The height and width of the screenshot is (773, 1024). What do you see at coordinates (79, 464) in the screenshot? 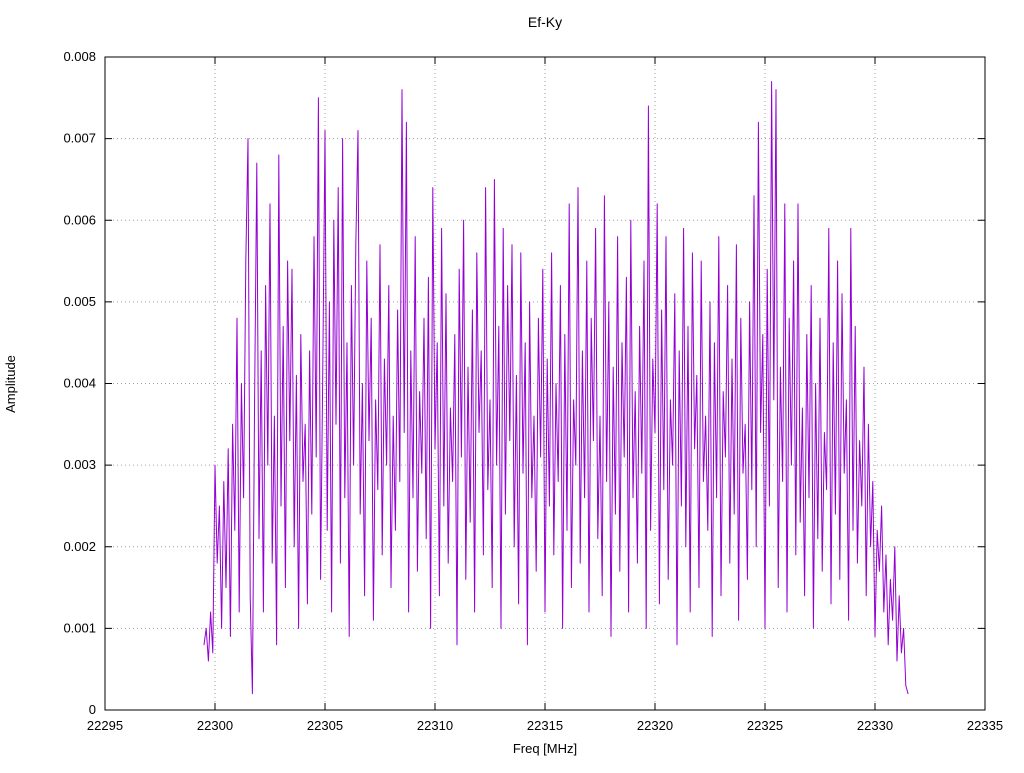
I see `y-tick-label: 0.003` at bounding box center [79, 464].